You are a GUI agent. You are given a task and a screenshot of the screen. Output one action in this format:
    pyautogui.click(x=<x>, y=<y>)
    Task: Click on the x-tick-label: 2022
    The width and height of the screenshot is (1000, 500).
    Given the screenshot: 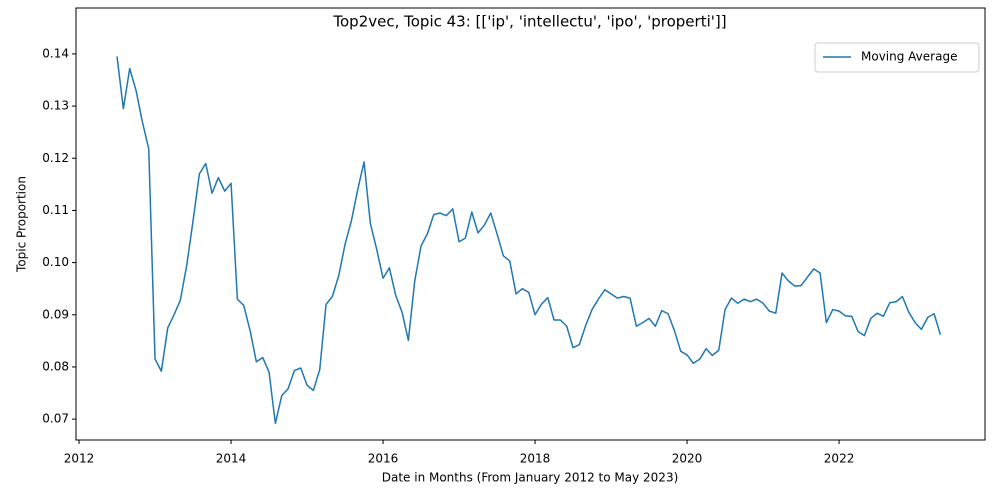 What is the action you would take?
    pyautogui.click(x=839, y=459)
    